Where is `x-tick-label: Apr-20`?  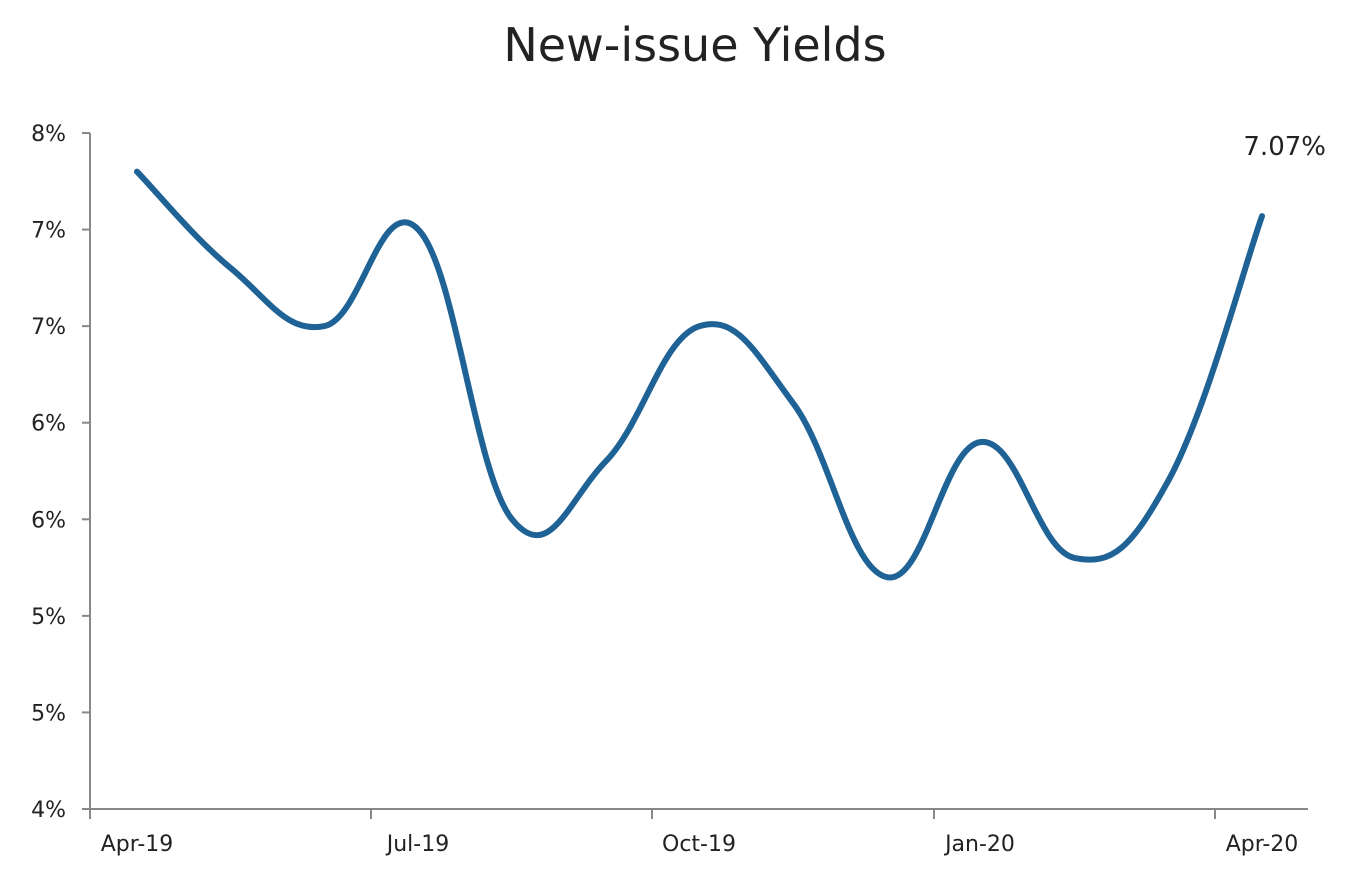 x-tick-label: Apr-20 is located at coordinates (1262, 844).